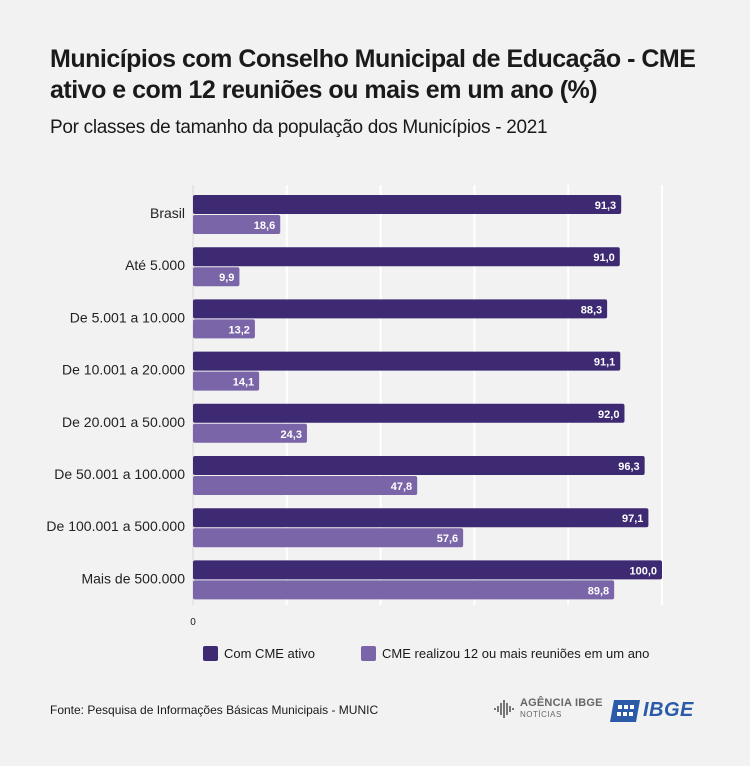  Describe the element at coordinates (668, 710) in the screenshot. I see `ibge-logo-text: IBGE` at that location.